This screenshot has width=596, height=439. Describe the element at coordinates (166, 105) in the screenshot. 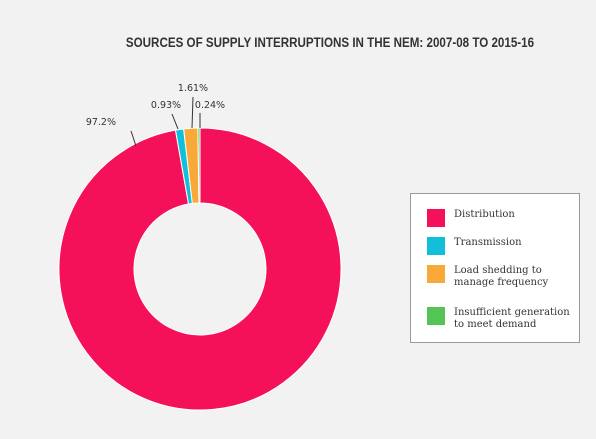

I see `value-label: 0.93%` at that location.